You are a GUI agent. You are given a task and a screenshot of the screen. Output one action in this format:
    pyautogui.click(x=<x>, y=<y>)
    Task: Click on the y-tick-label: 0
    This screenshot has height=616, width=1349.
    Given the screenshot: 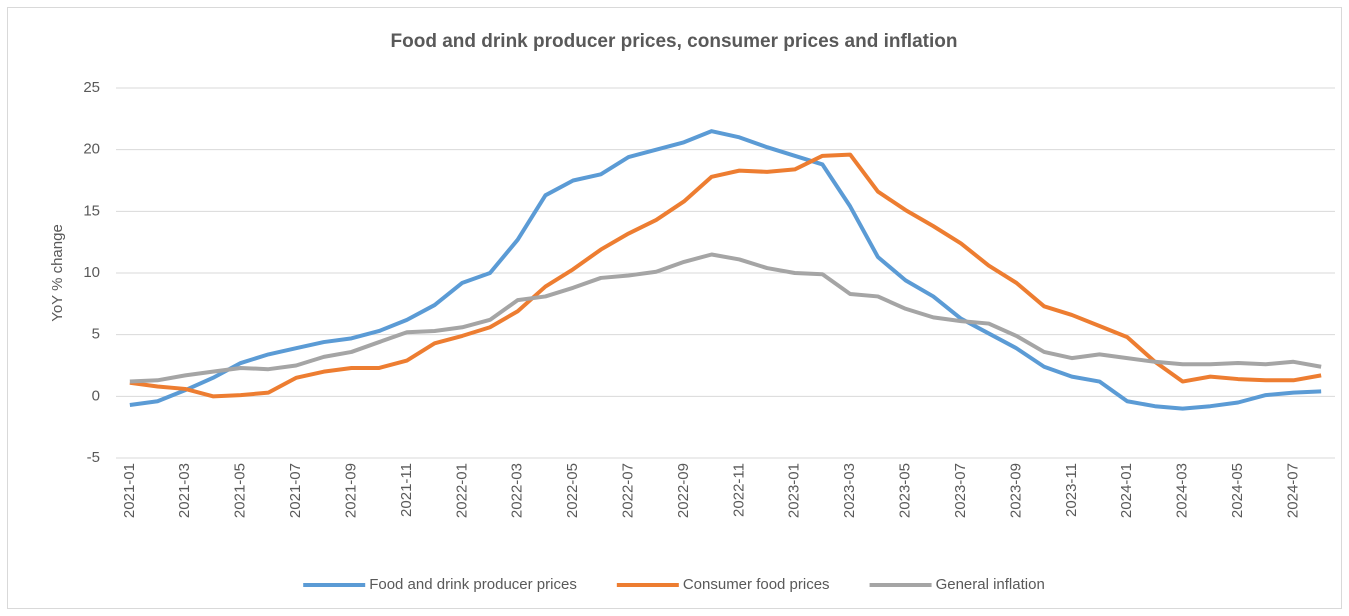 What is the action you would take?
    pyautogui.click(x=96, y=395)
    